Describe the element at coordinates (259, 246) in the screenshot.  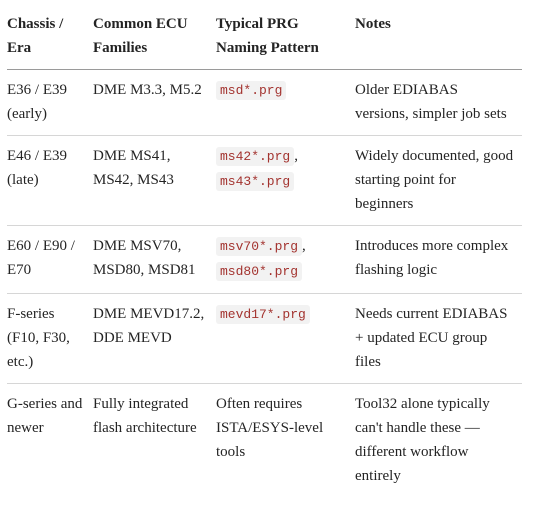
I see `code-pattern: msv70*.prg` at that location.